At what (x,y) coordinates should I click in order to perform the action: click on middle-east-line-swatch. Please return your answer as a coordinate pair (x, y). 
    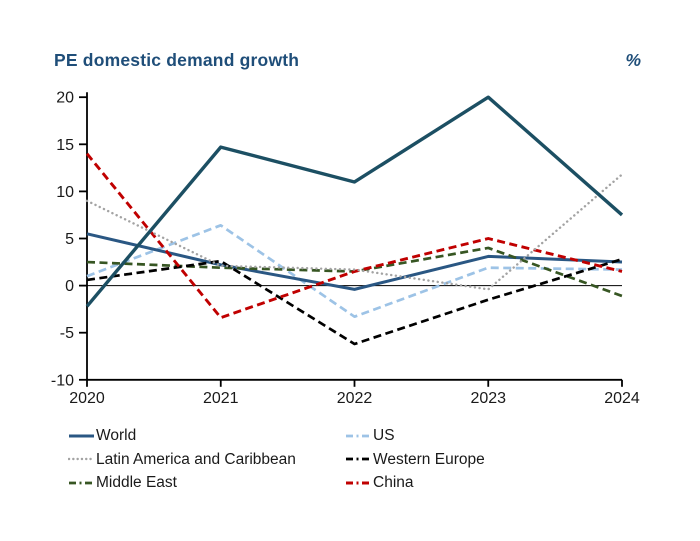
    Looking at the image, I should click on (81, 483).